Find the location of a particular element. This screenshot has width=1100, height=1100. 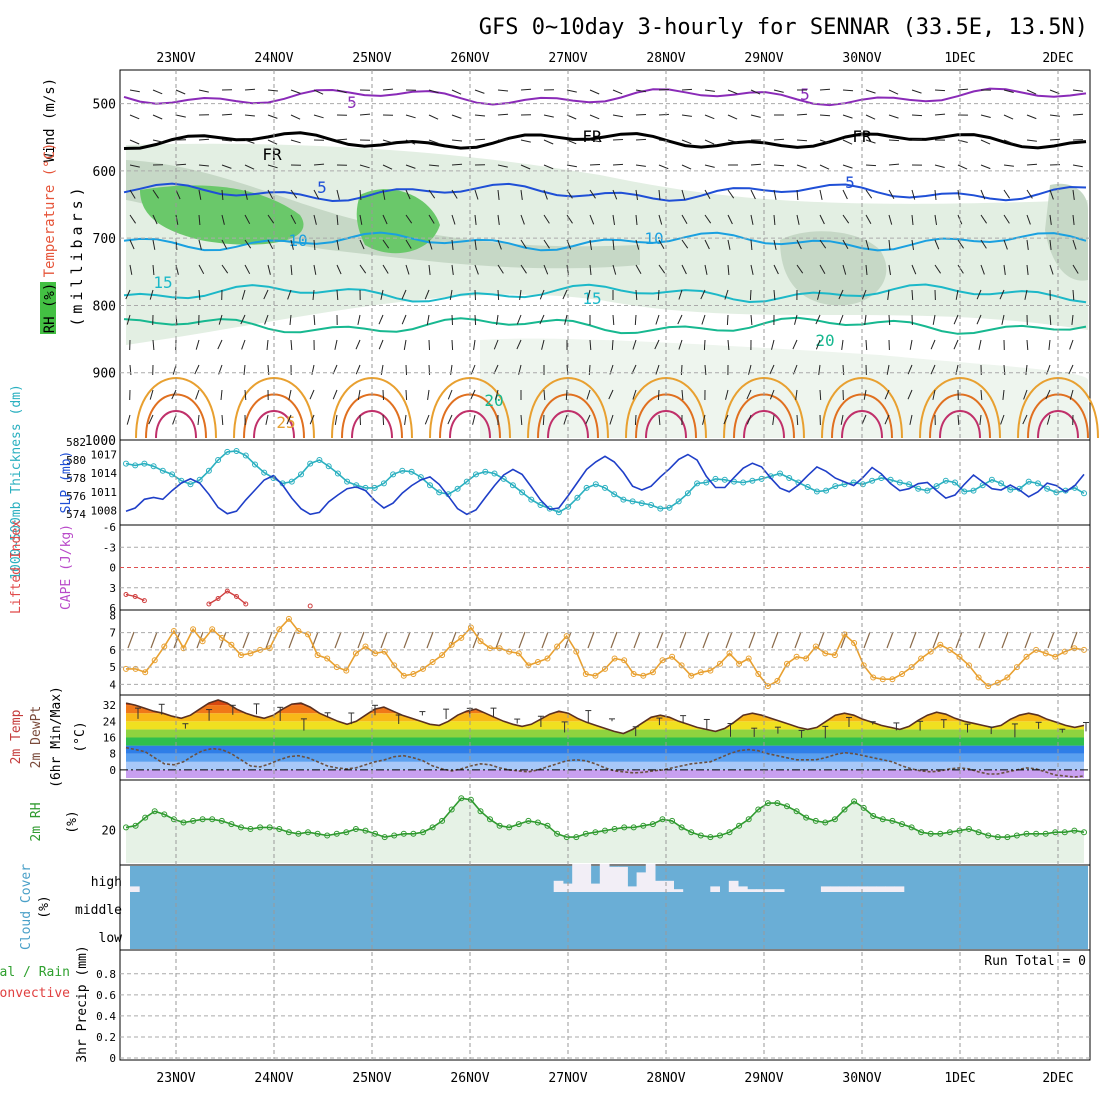

rh2m-units: (%) is located at coordinates (72, 821).